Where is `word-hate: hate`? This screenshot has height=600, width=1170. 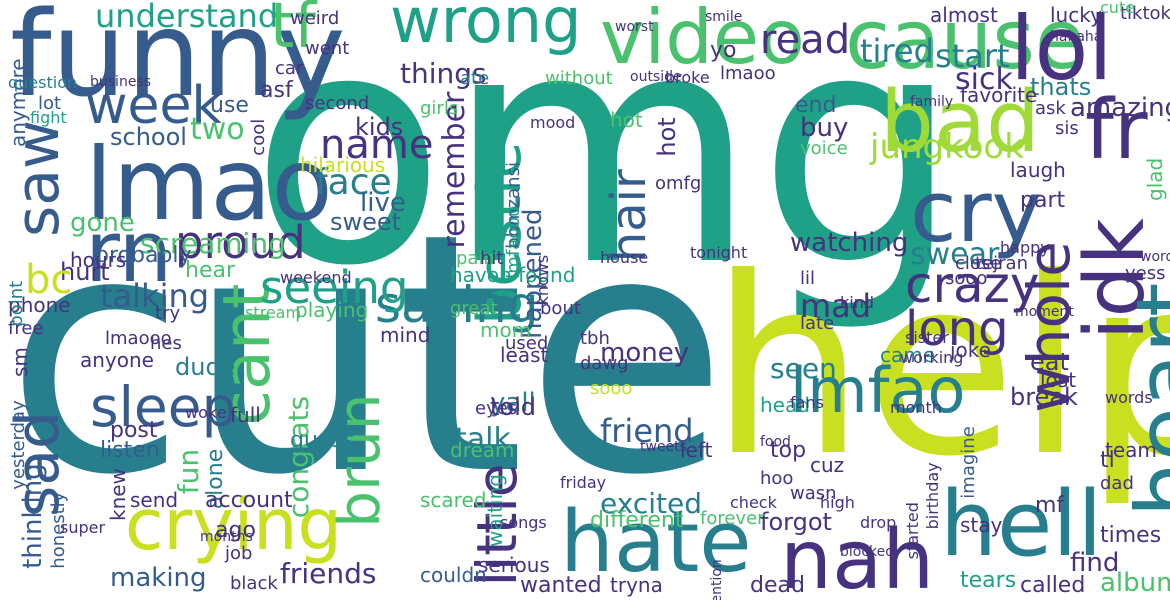
word-hate: hate is located at coordinates (656, 542).